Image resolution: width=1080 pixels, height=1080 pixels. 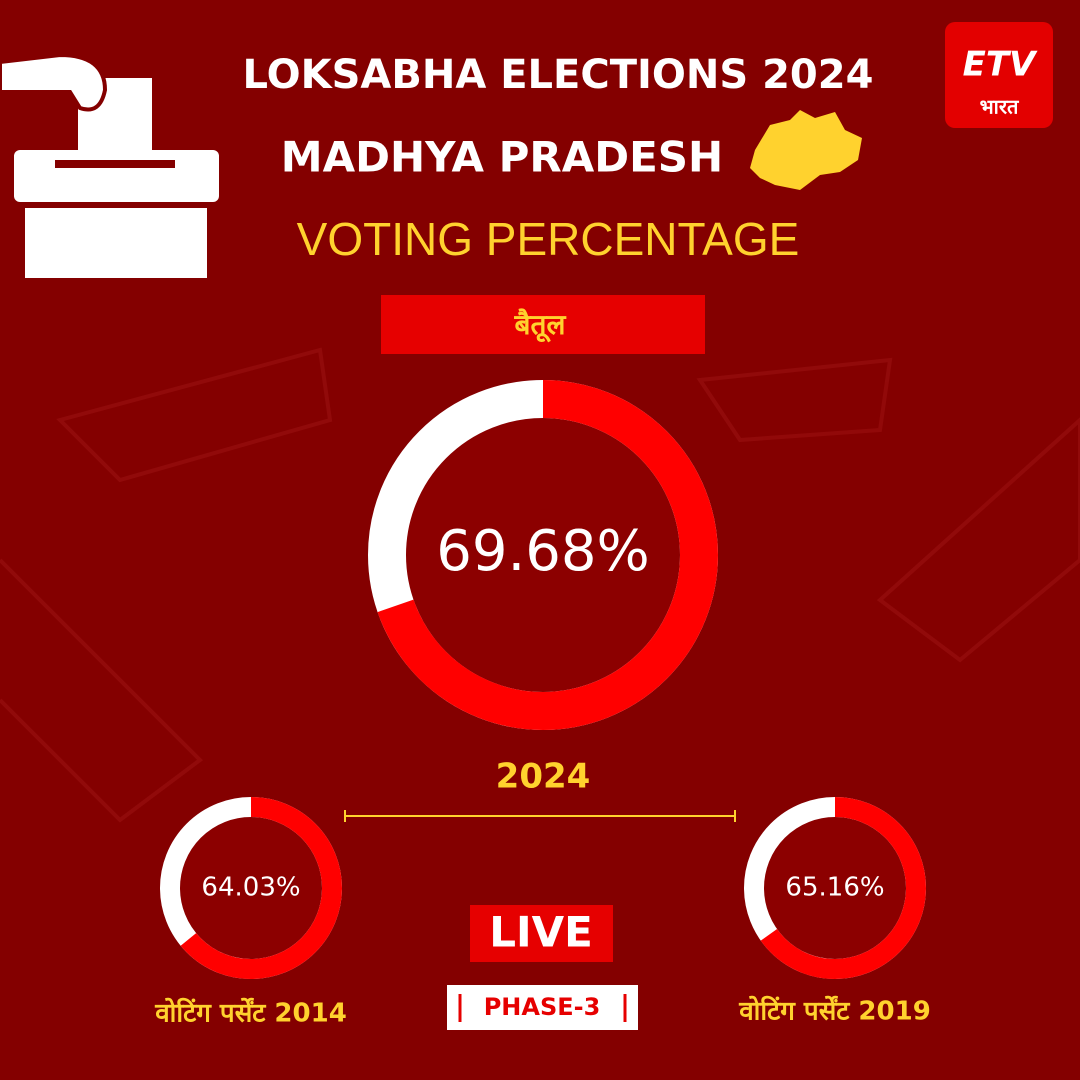 What do you see at coordinates (543, 551) in the screenshot?
I see `value-label: 69.68%` at bounding box center [543, 551].